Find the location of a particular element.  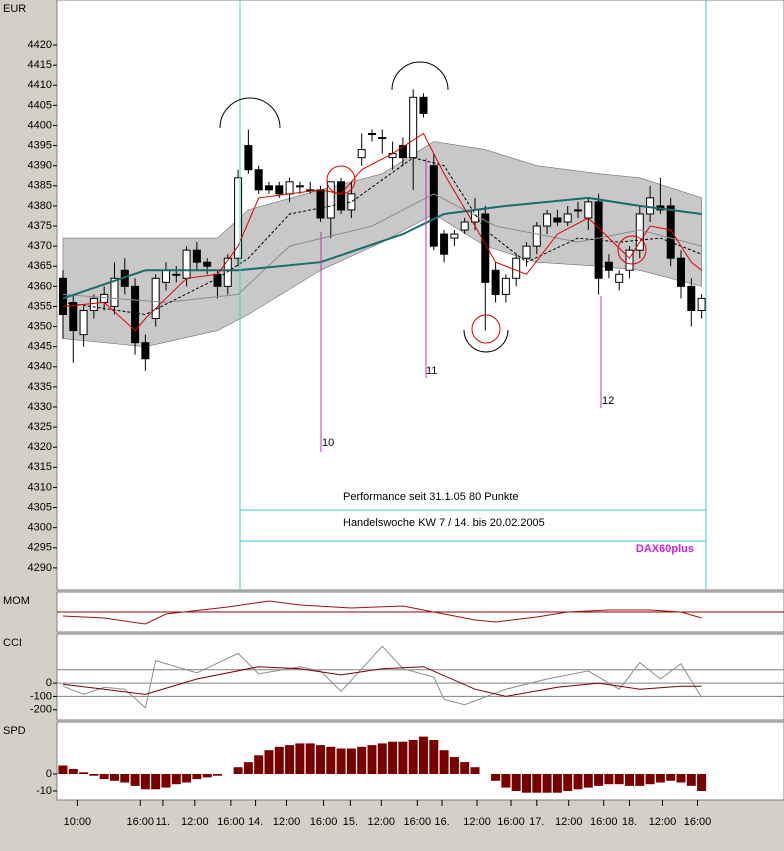

y-tick-label: 4390 is located at coordinates (40, 166).